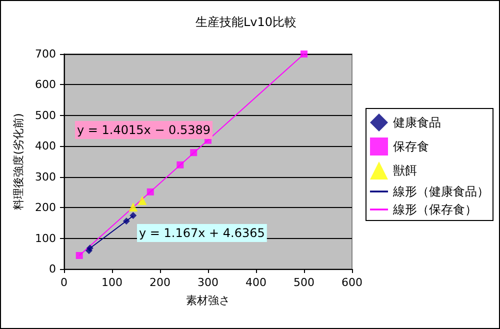 The width and height of the screenshot is (500, 329). What do you see at coordinates (45, 146) in the screenshot?
I see `y-tick-label: 400` at bounding box center [45, 146].